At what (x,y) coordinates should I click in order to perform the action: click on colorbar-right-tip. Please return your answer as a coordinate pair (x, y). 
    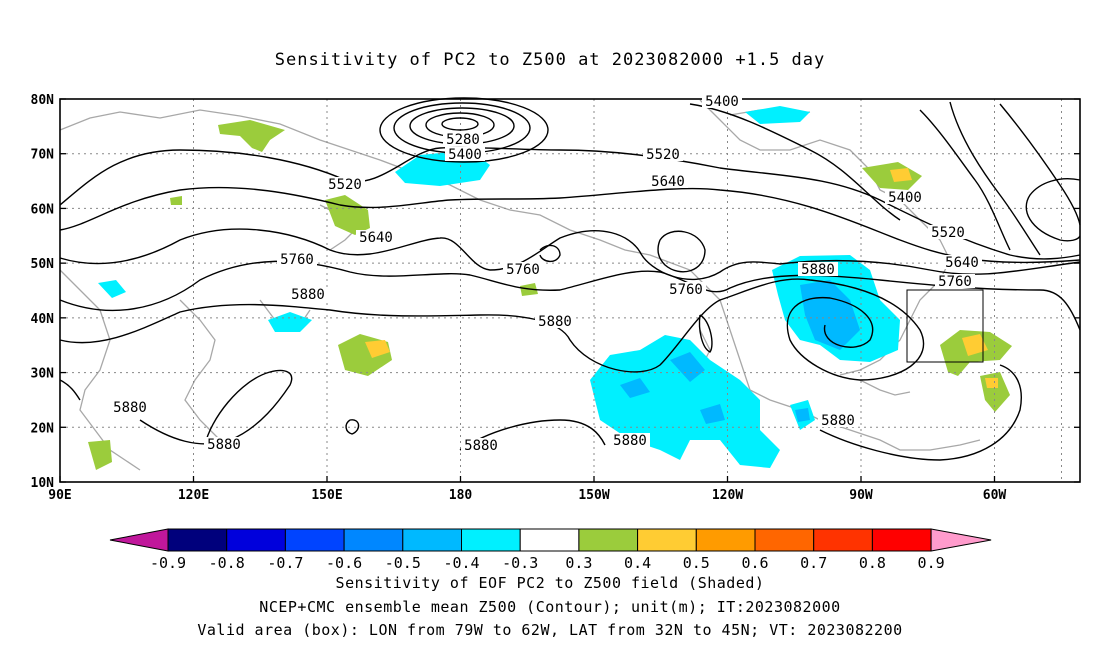
    Looking at the image, I should click on (961, 540).